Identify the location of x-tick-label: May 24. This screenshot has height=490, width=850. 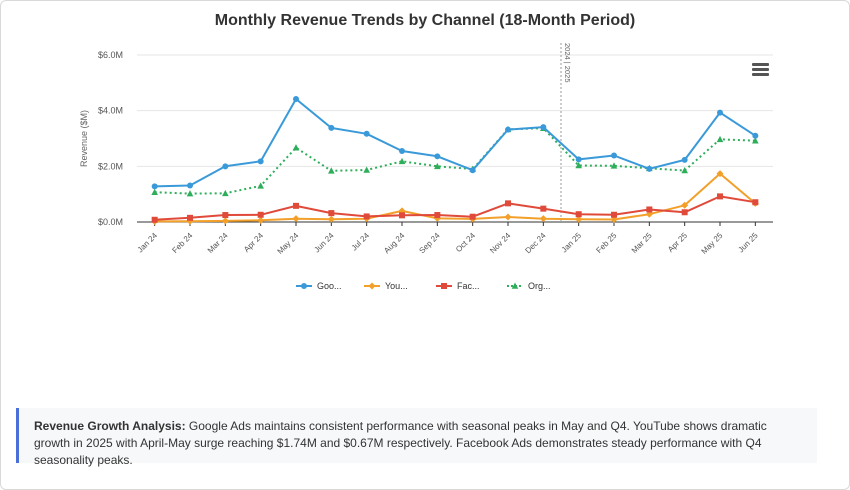
(287, 243).